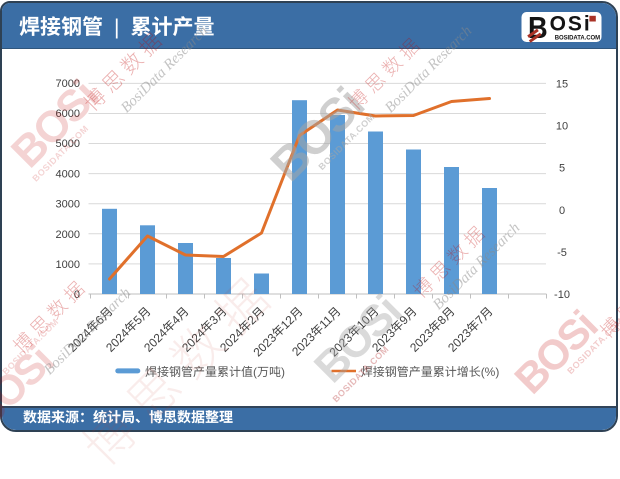 The height and width of the screenshot is (479, 620). Describe the element at coordinates (68, 175) in the screenshot. I see `svg-text: 4000` at that location.